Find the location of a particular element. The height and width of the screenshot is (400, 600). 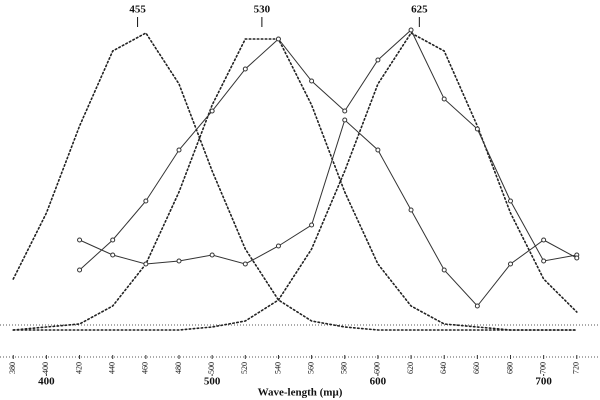

peak-label: 625 is located at coordinates (419, 10).